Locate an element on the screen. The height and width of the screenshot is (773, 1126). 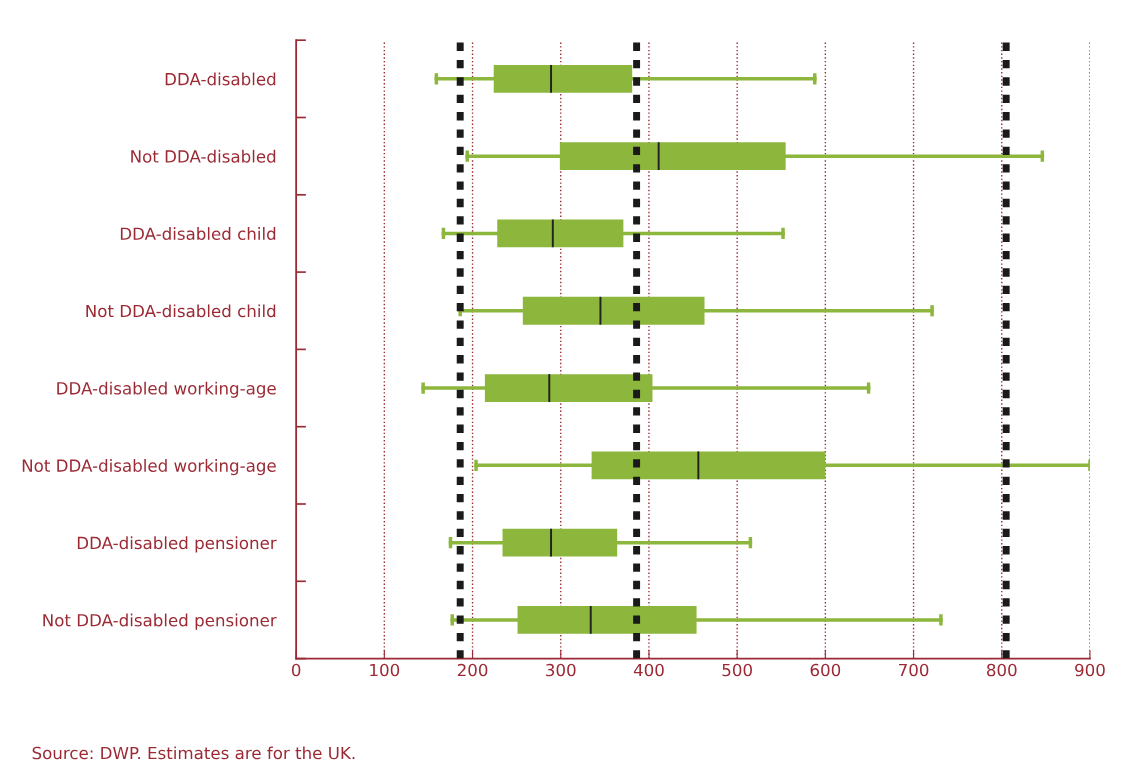
x-tick-label: 700 is located at coordinates (914, 670).